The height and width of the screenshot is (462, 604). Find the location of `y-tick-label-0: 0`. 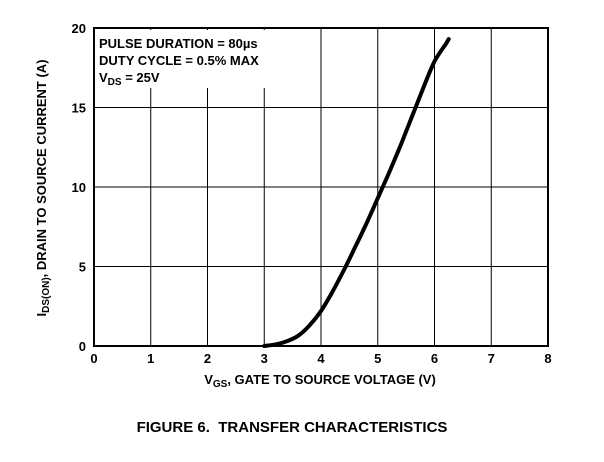

y-tick-label-0: 0 is located at coordinates (82, 346).